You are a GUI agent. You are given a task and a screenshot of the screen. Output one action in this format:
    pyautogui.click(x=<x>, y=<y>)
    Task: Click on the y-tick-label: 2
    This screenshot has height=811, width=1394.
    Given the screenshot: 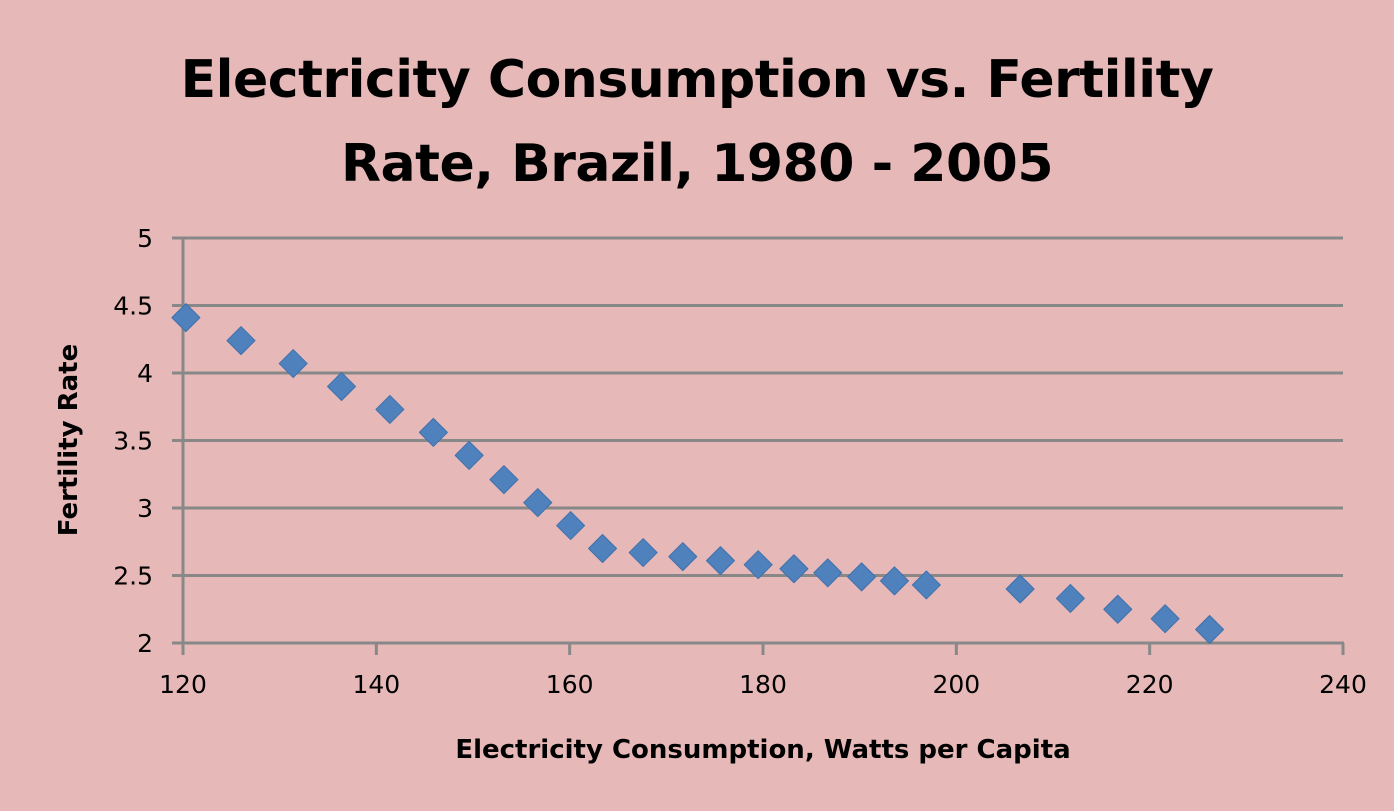 What is the action you would take?
    pyautogui.click(x=145, y=643)
    